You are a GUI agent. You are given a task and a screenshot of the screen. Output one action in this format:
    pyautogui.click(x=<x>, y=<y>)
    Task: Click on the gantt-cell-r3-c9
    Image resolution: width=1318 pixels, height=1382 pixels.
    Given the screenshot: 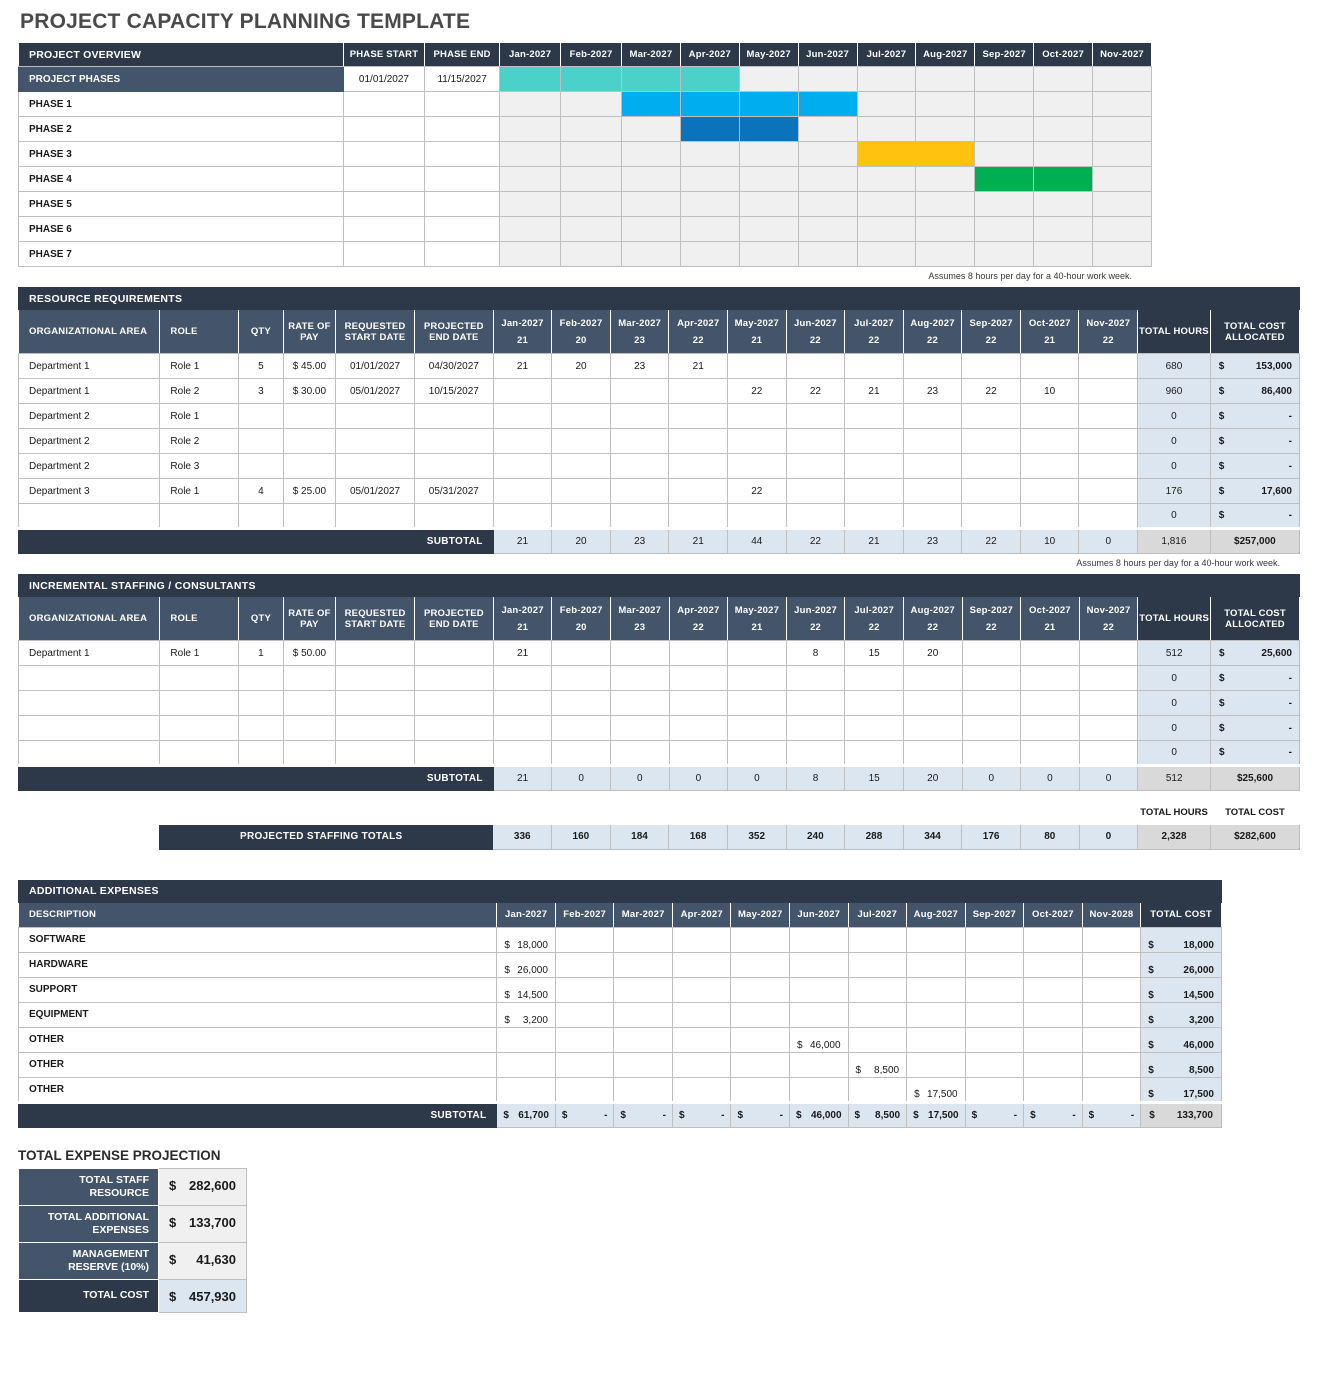 What is the action you would take?
    pyautogui.click(x=1004, y=129)
    